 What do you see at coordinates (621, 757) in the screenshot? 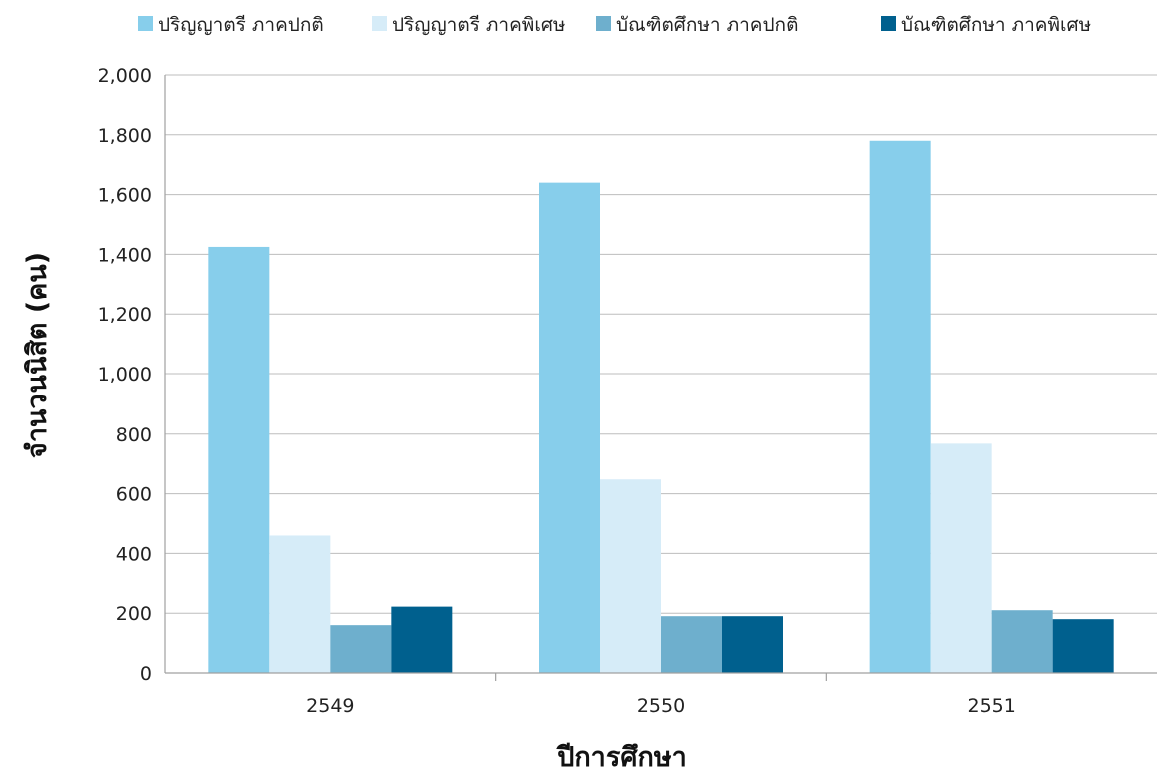
I see `x-axis-title: ปีการศึกษา` at bounding box center [621, 757].